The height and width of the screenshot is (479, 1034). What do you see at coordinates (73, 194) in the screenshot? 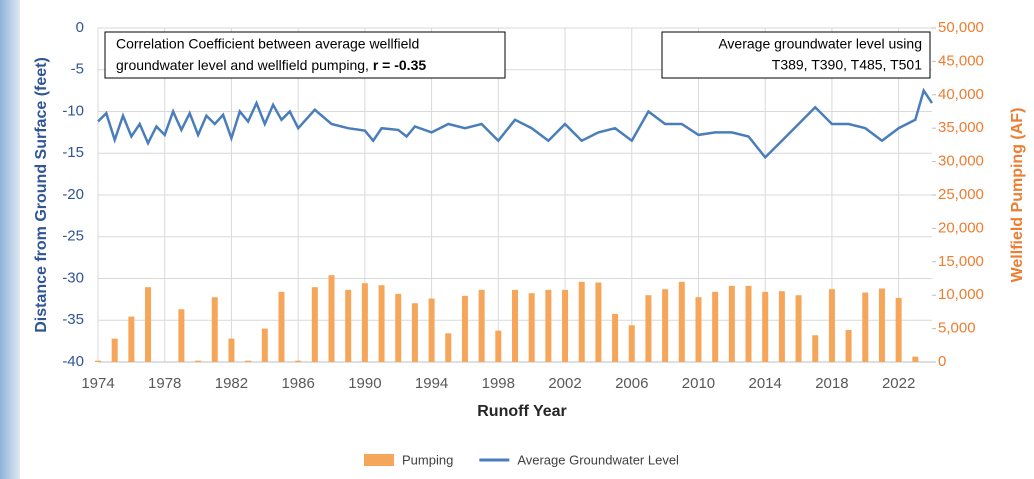
I see `y-tick-label: -20` at bounding box center [73, 194].